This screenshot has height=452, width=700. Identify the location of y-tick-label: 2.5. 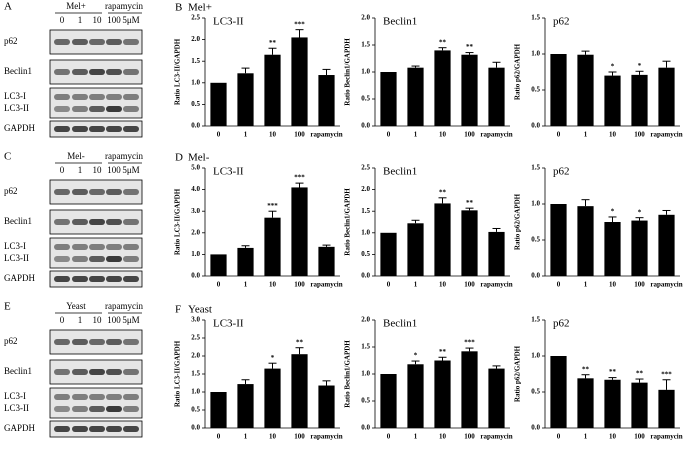
(195, 338).